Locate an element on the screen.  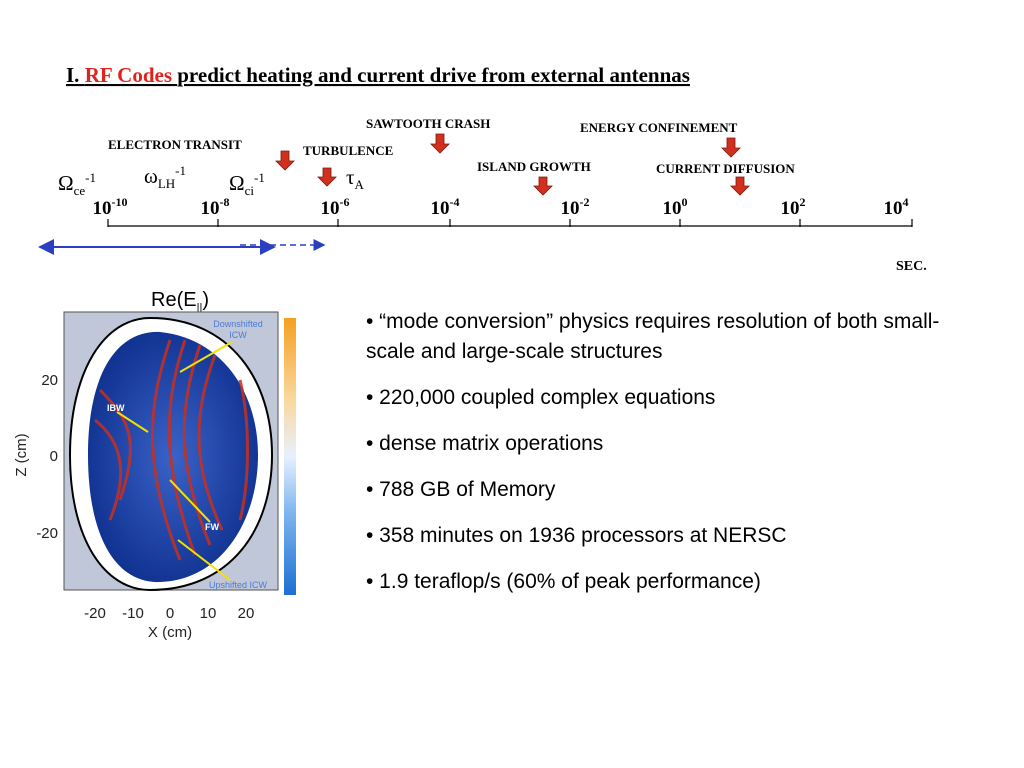
tick-exponent: -6 is located at coordinates (345, 202).